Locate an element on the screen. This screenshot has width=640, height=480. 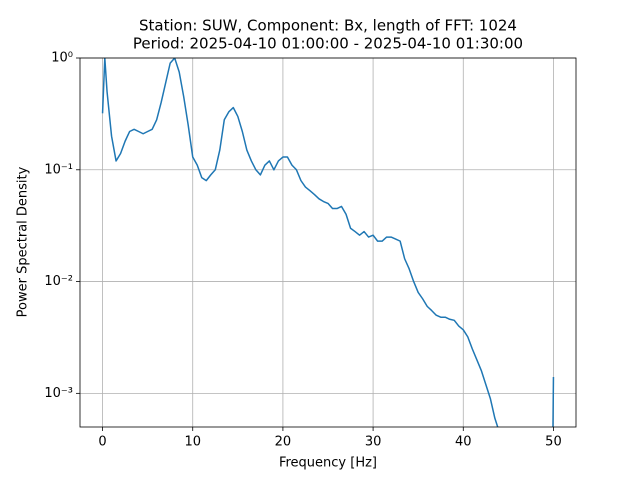
y-axis-label: Power Spectral Density is located at coordinates (23, 241).